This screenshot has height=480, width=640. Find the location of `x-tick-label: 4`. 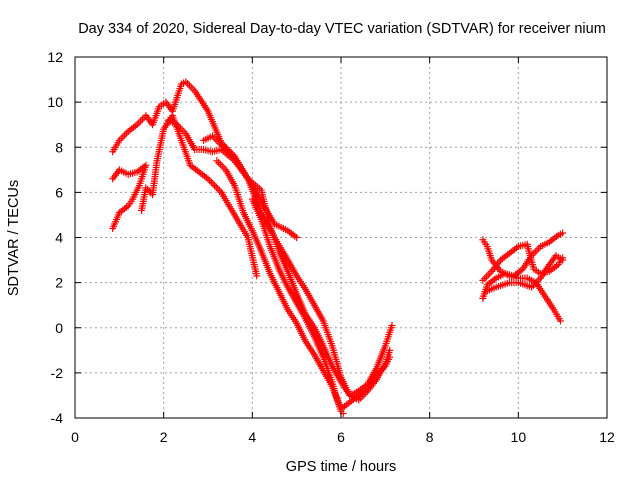

x-tick-label: 4 is located at coordinates (252, 437).